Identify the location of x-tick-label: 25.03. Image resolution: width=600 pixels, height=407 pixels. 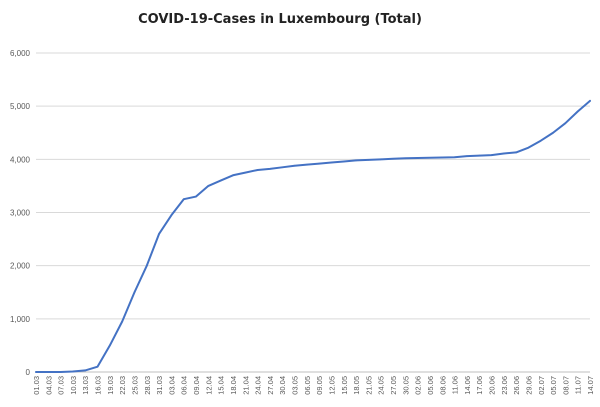
(134, 385).